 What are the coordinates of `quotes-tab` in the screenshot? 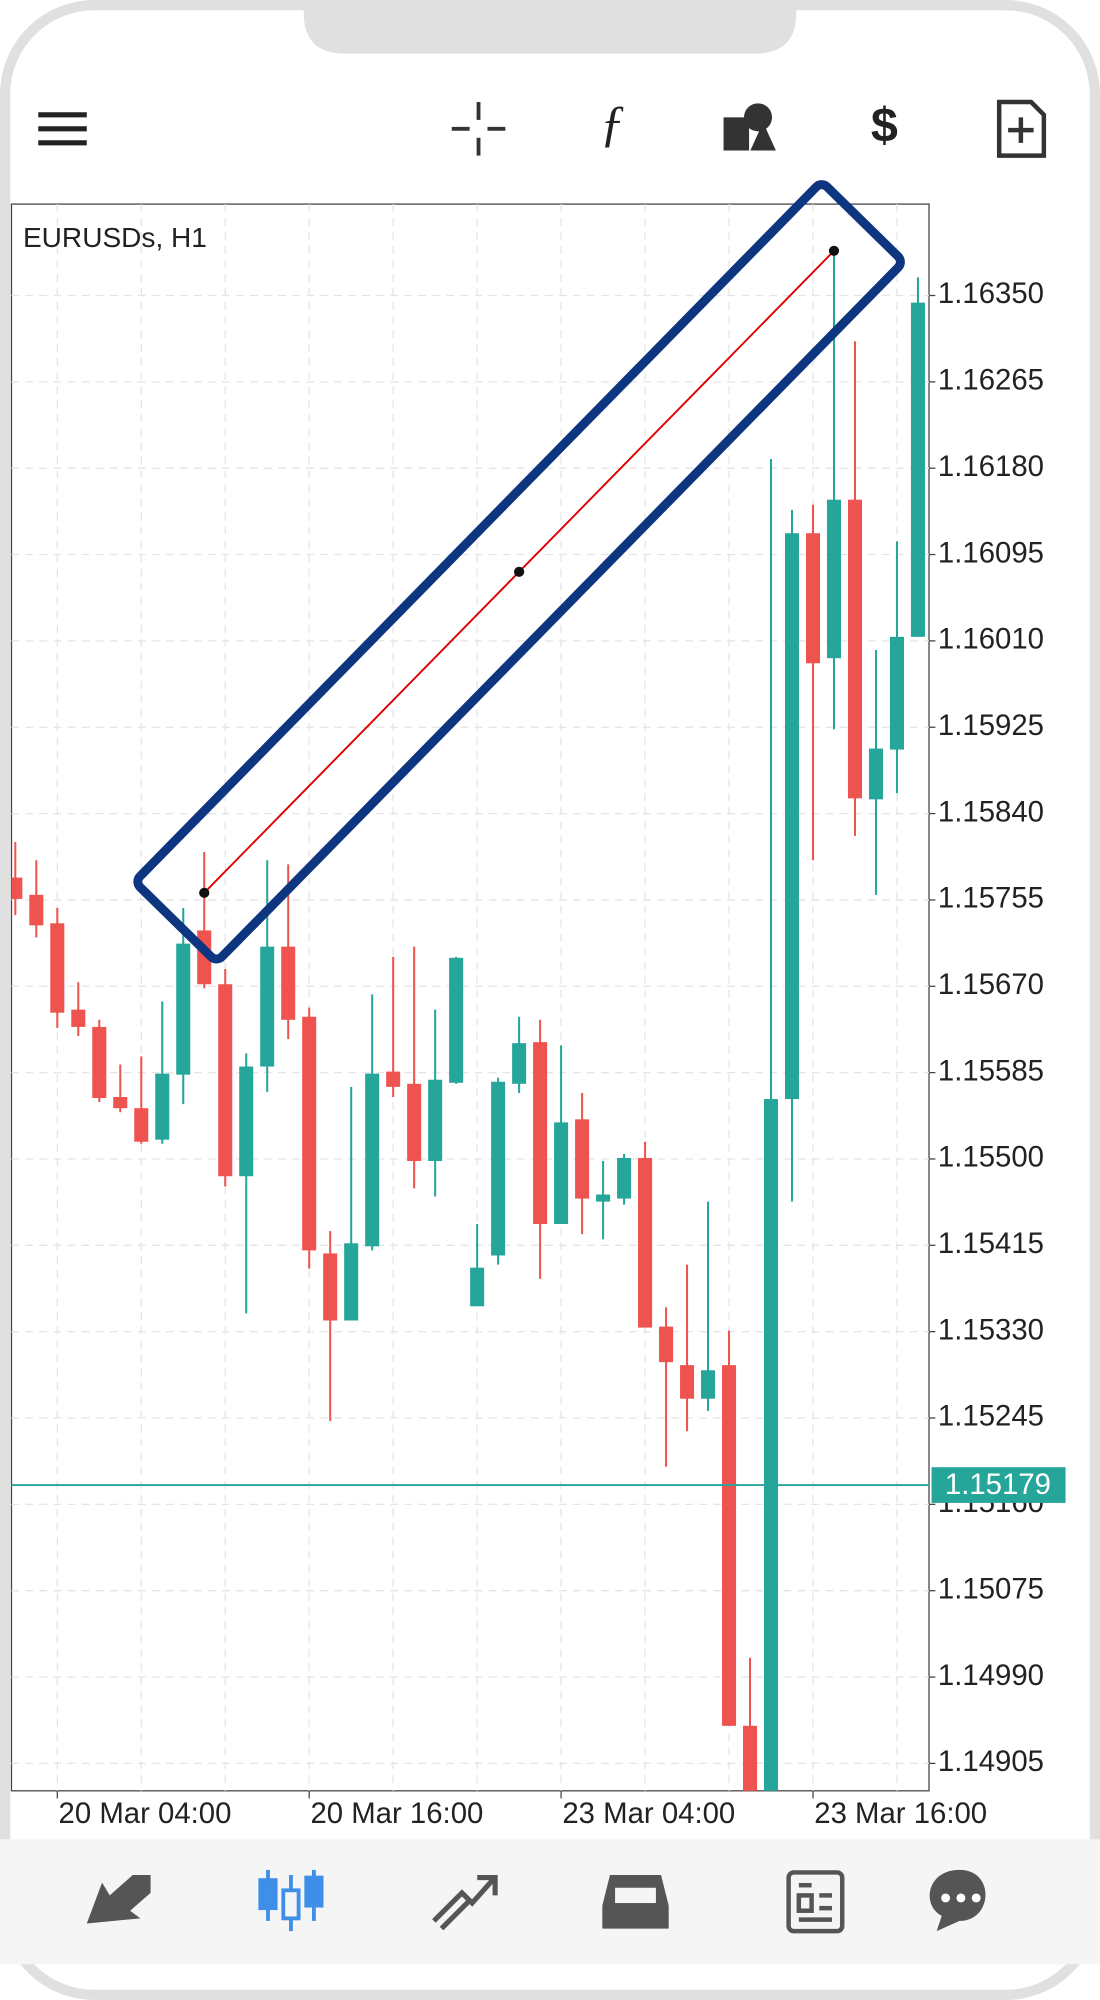 It's located at (118, 1899).